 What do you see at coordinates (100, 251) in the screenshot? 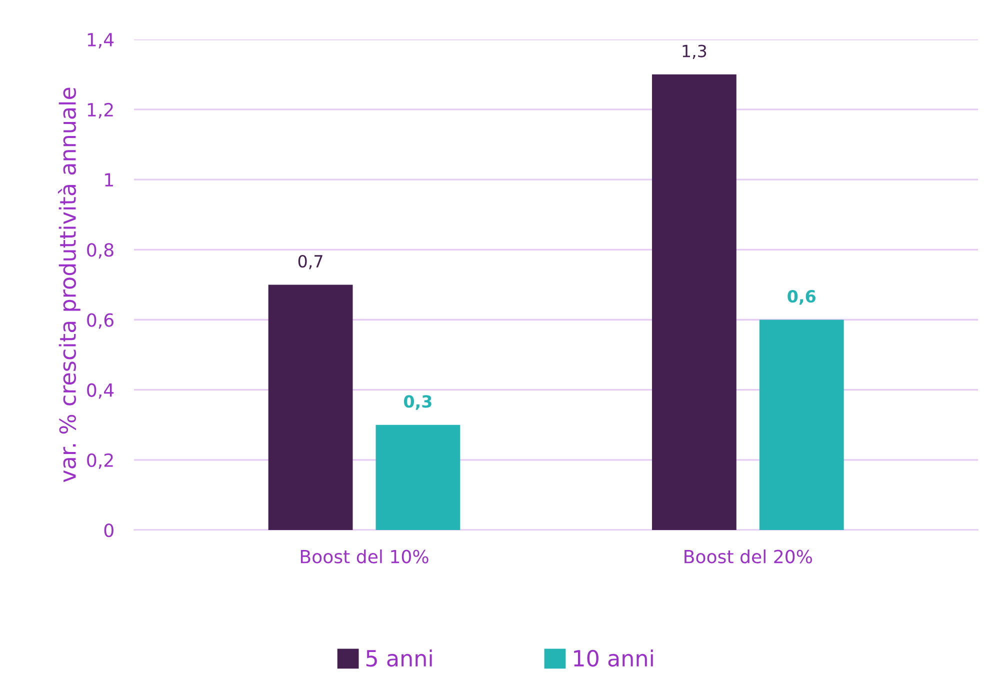
I see `y-tick-label: 0,8` at bounding box center [100, 251].